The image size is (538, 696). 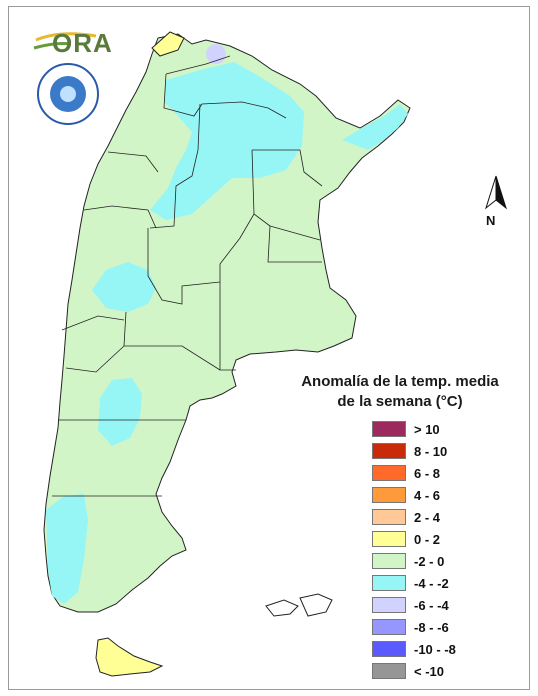 I want to click on legend-item: -2 - 0, so click(x=414, y=561).